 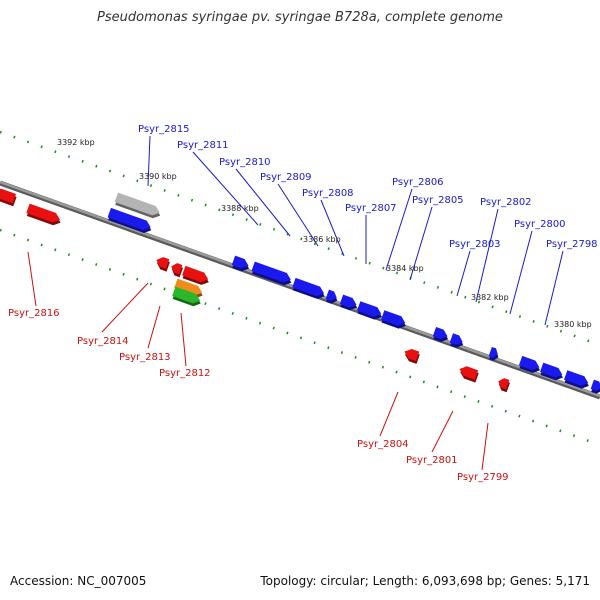 What do you see at coordinates (78, 581) in the screenshot?
I see `accession-text: Accession: NC_007005` at bounding box center [78, 581].